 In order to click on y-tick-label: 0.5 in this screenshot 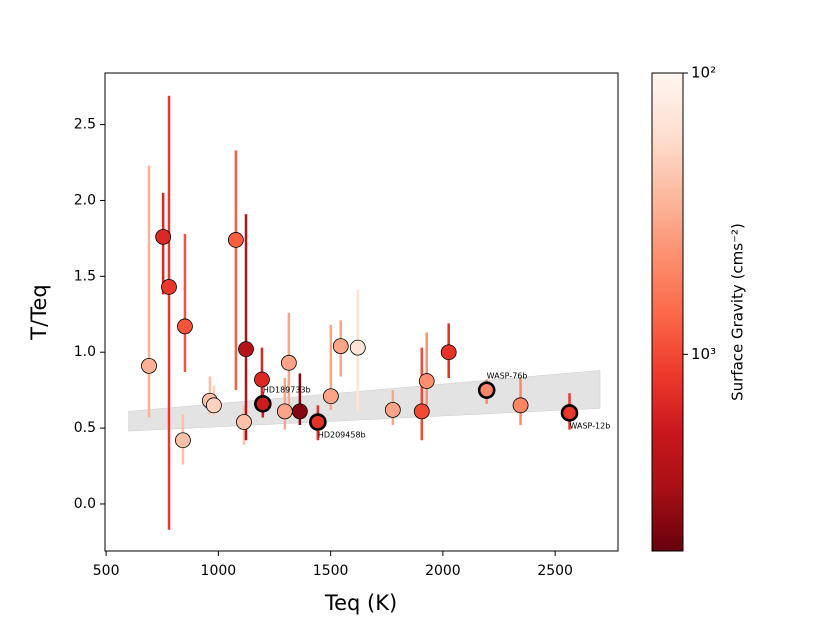, I will do `click(85, 428)`.